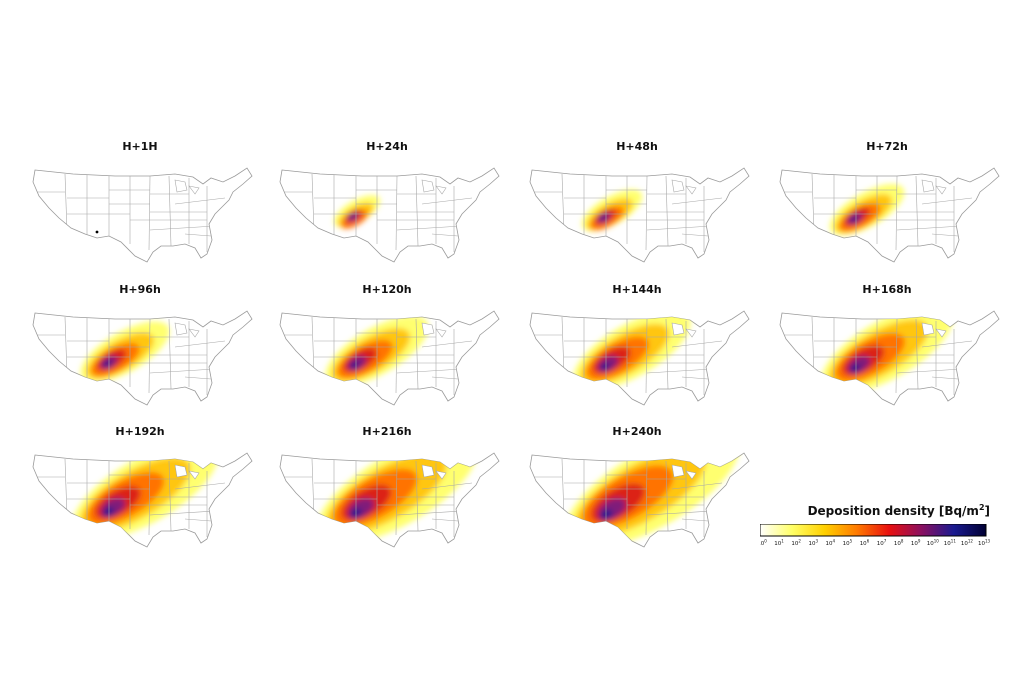 This screenshot has height=682, width=1024. I want to click on panel-title: H+240h, so click(637, 431).